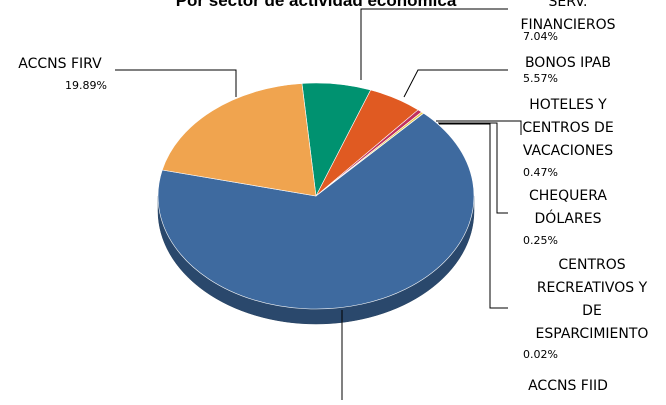  What do you see at coordinates (239, 140) in the screenshot?
I see `pie-slice-accns-firv` at bounding box center [239, 140].